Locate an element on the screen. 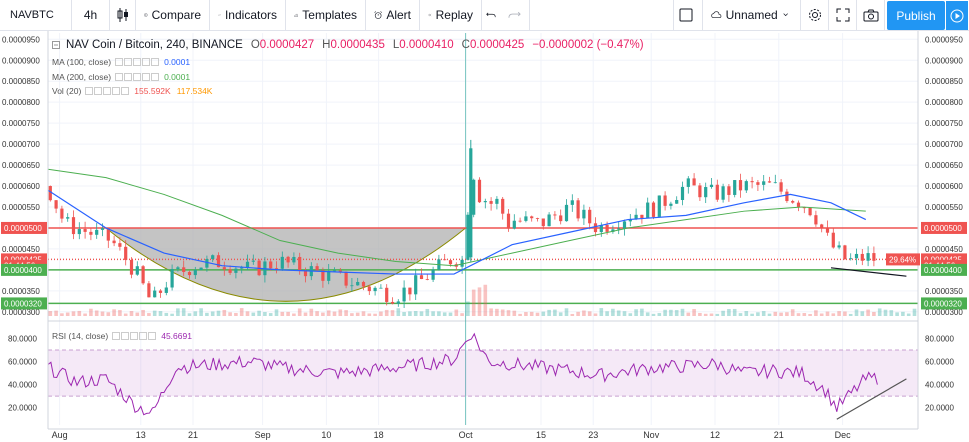  y-tick-label-left: 0.0000600 is located at coordinates (21, 186).